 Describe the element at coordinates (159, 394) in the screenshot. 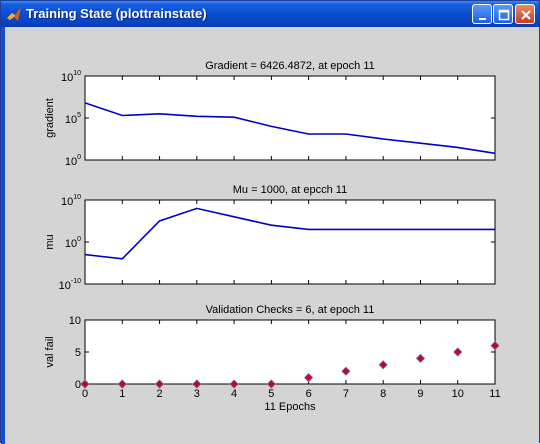

I see `x-tick-label: 2` at that location.